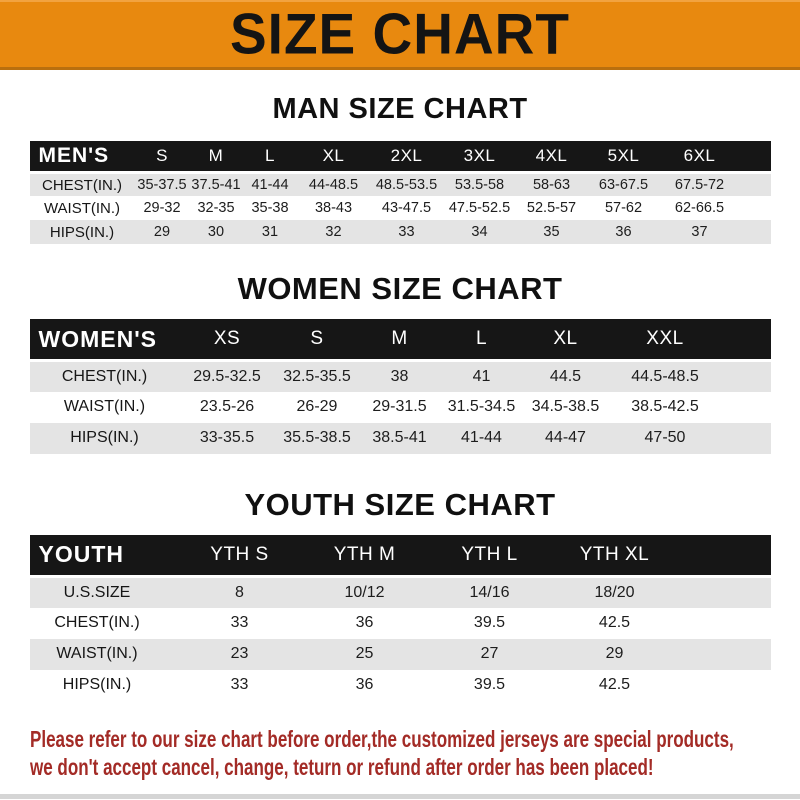 Image resolution: width=800 pixels, height=800 pixels. Describe the element at coordinates (216, 185) in the screenshot. I see `size-value: 37.5-41` at that location.